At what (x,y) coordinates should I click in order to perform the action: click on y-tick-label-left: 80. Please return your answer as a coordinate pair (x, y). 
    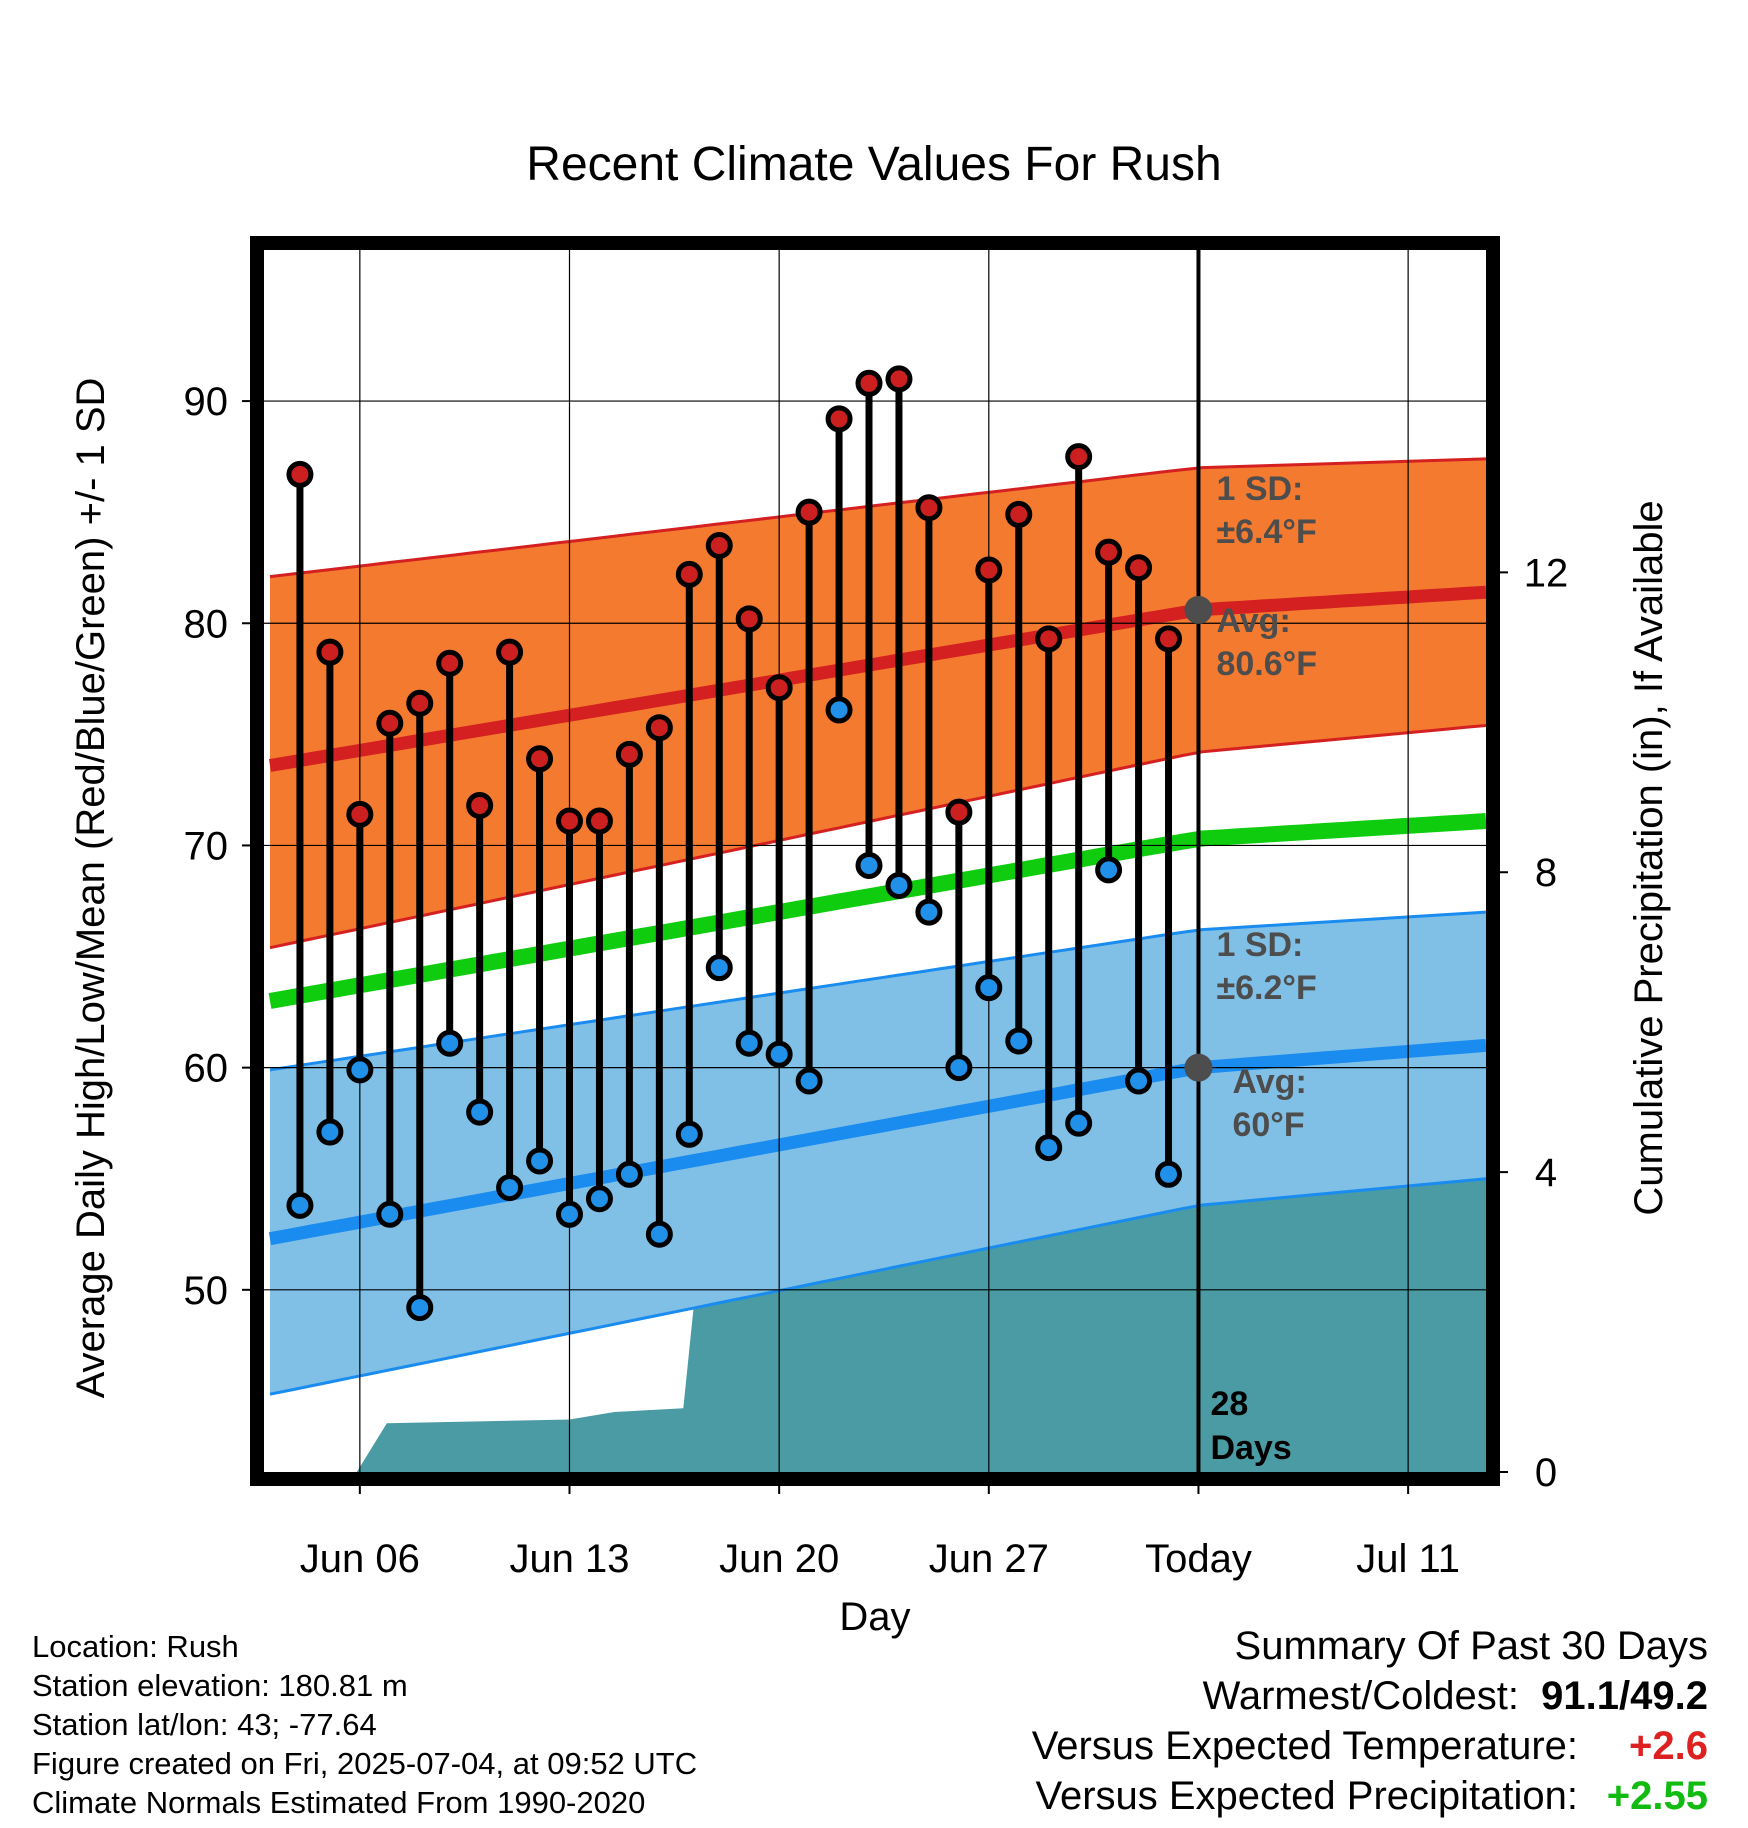
    Looking at the image, I should click on (206, 624).